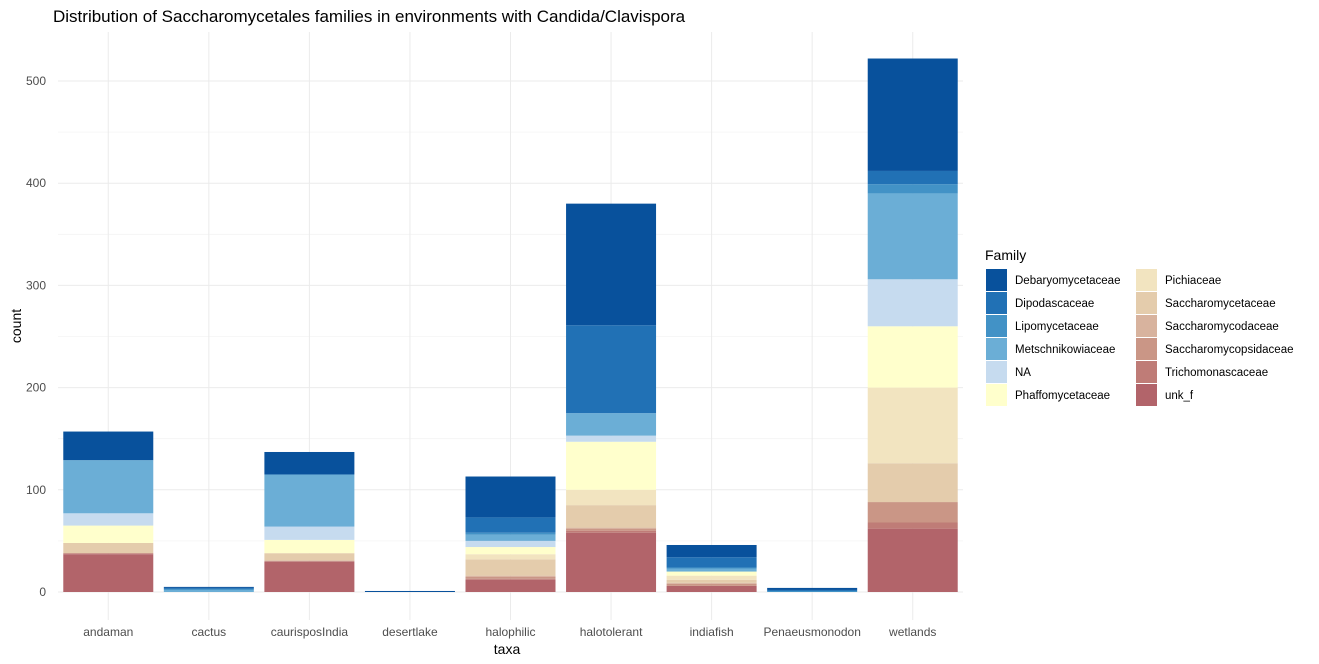 The width and height of the screenshot is (1319, 664). I want to click on legend-label-dipodascaceae: Dipodascaceae, so click(1054, 304).